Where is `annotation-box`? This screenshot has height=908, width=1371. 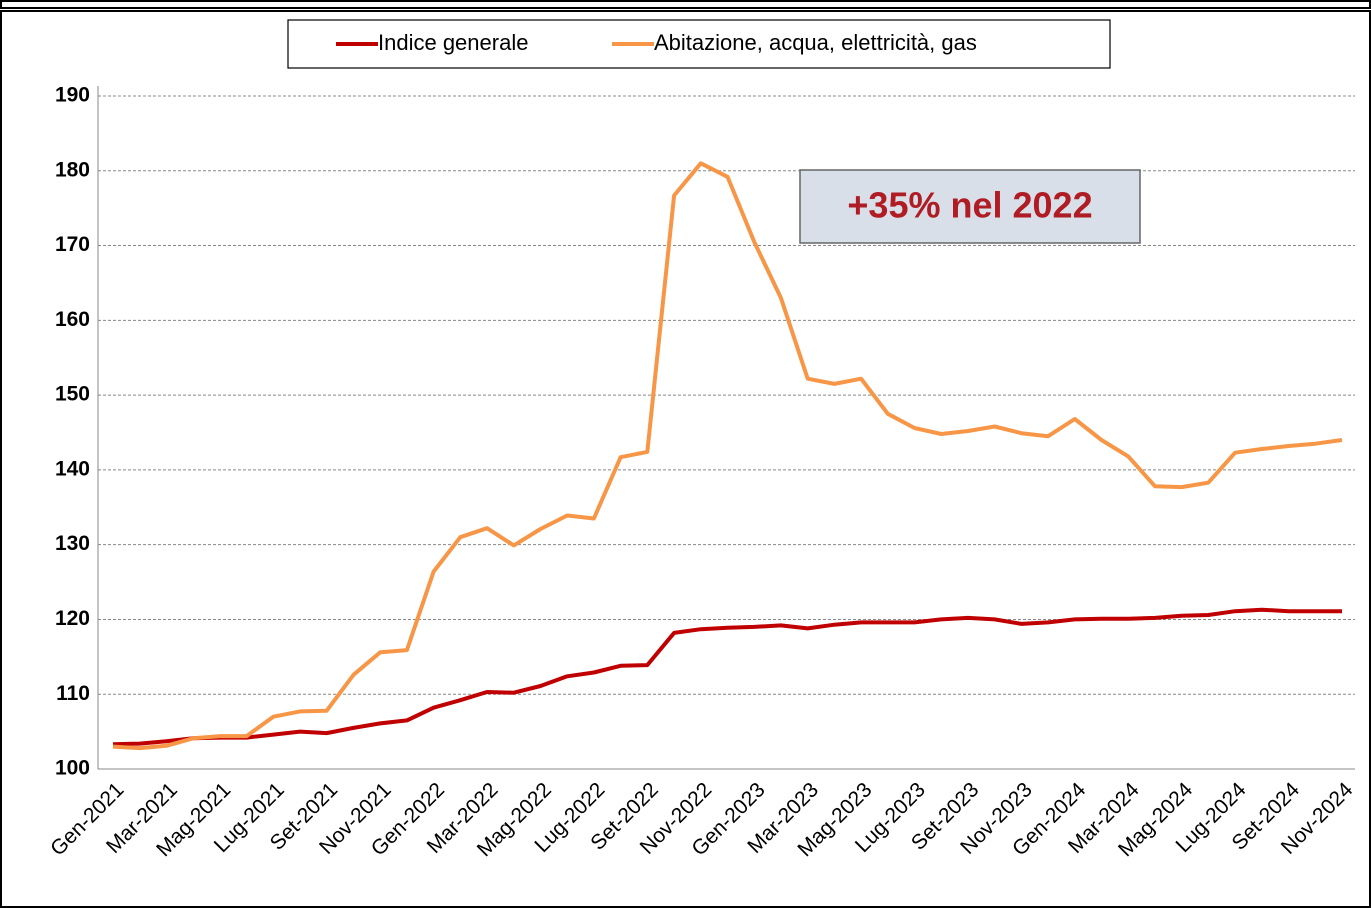 annotation-box is located at coordinates (970, 206).